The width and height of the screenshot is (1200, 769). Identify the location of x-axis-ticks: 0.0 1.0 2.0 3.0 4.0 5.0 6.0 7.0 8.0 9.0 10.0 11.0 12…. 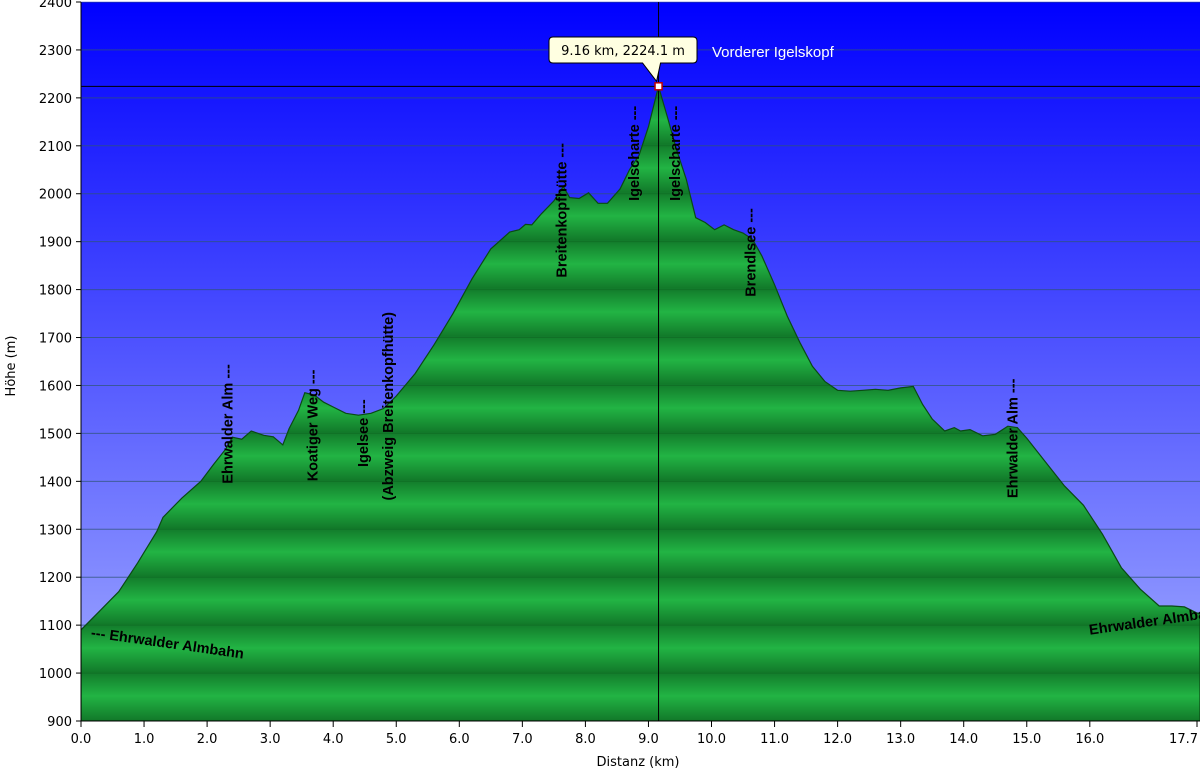
(634, 734).